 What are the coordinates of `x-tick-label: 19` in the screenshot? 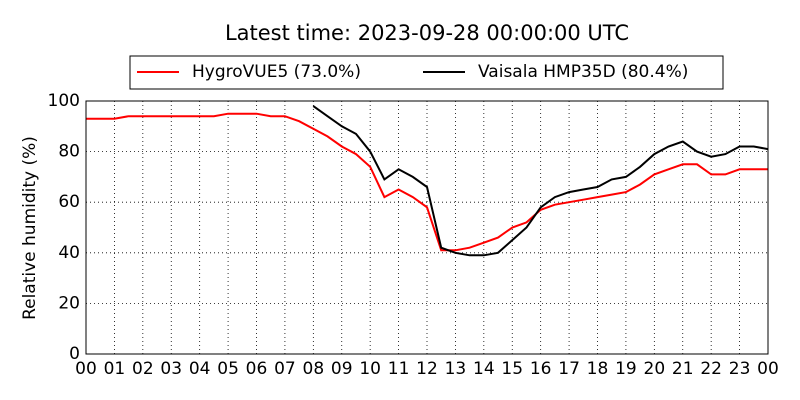 It's located at (626, 369).